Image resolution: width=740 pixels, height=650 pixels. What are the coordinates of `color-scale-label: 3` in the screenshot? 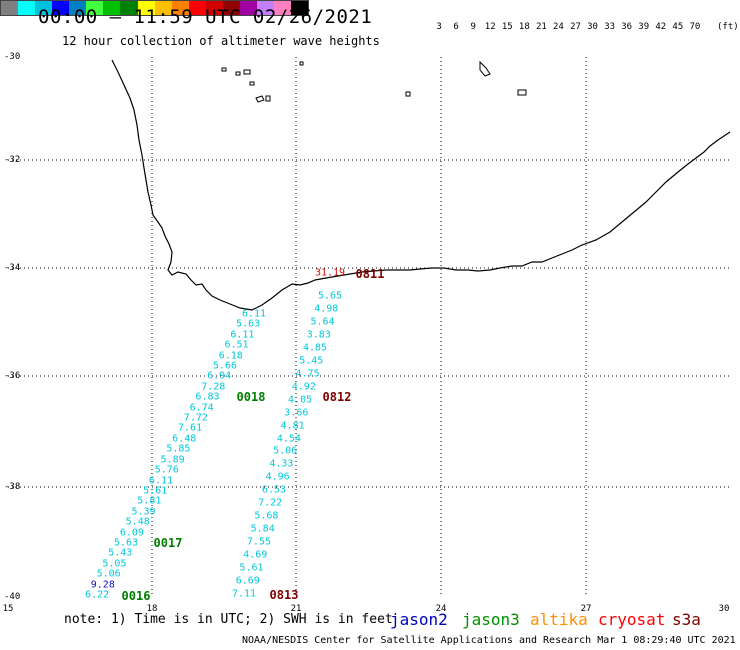 It's located at (439, 27).